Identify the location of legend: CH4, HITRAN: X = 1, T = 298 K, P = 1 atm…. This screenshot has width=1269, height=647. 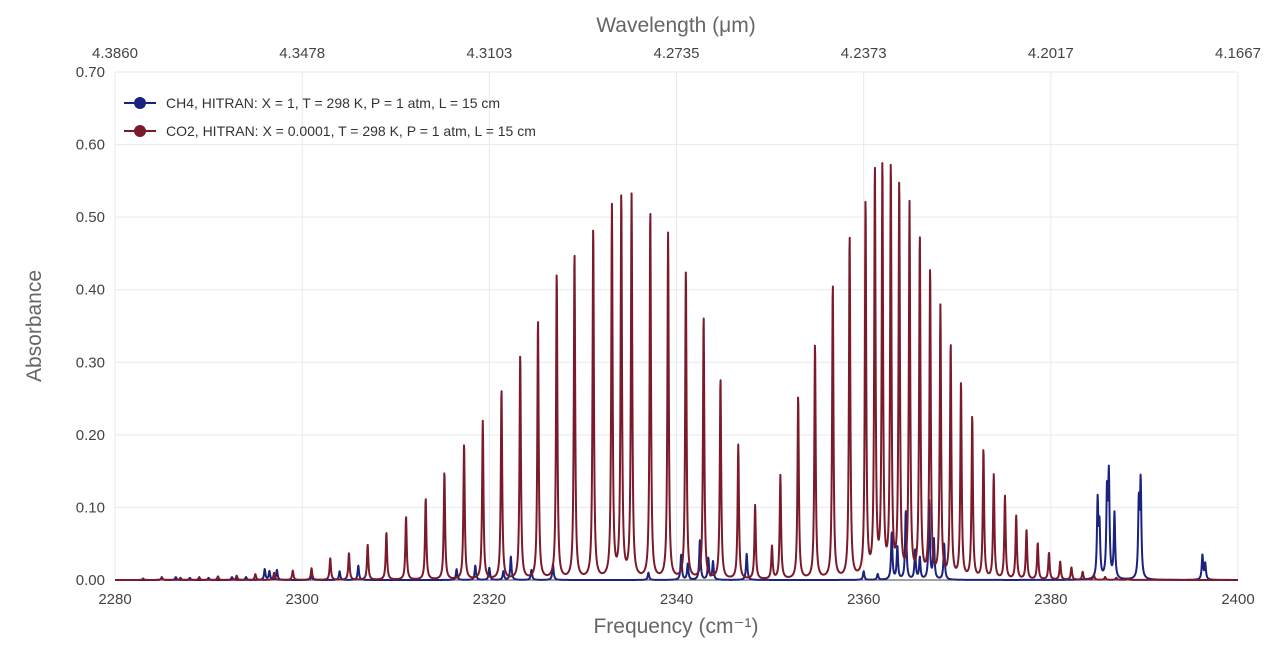
(330, 117).